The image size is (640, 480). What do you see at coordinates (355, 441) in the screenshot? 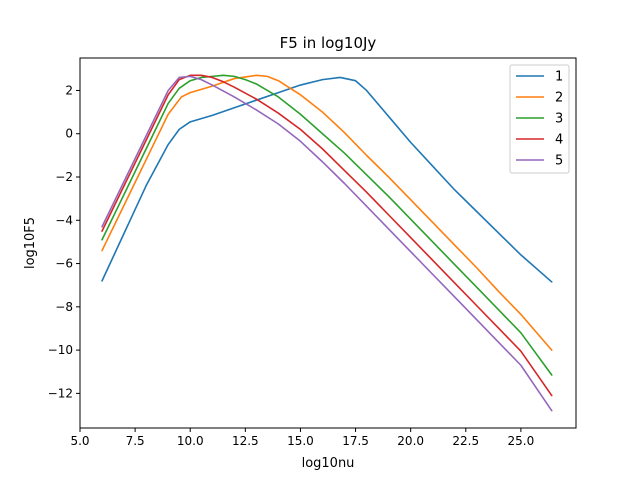
I see `x-tick-label: 17.5` at bounding box center [355, 441].